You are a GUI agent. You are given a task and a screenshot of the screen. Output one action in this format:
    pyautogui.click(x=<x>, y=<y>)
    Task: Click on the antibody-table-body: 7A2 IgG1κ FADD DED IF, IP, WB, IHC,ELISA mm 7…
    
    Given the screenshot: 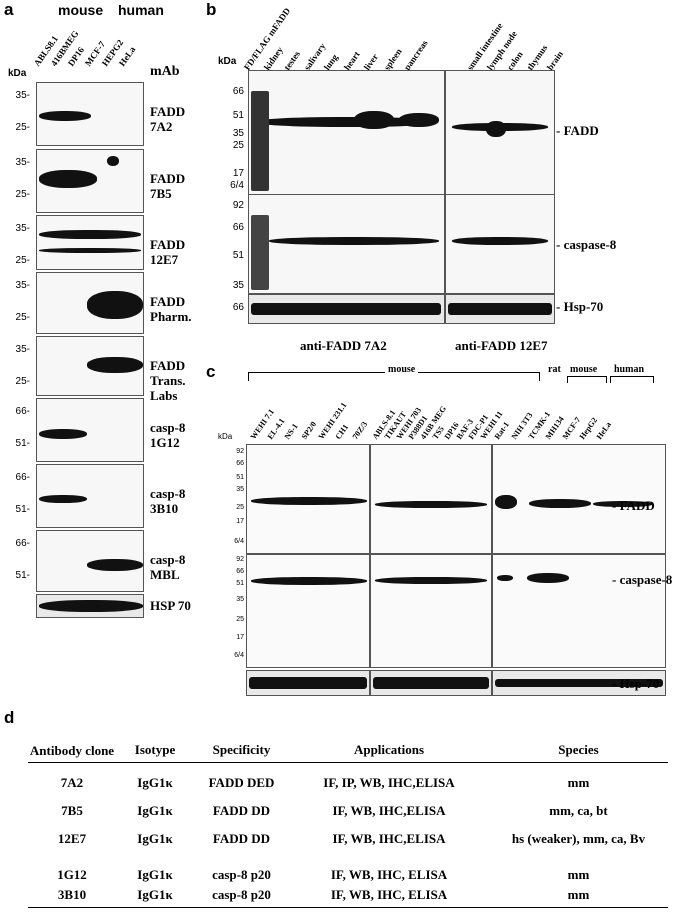 What is the action you would take?
    pyautogui.click(x=348, y=833)
    